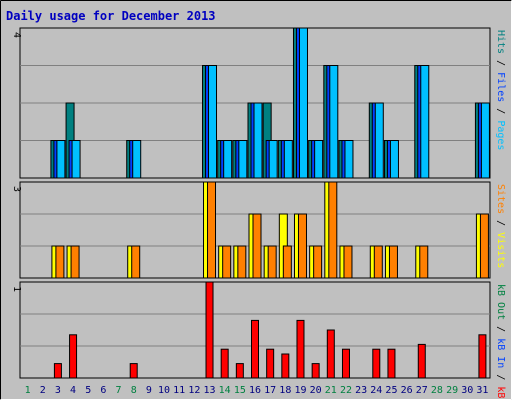 The width and height of the screenshot is (512, 400). I want to click on axis-label-part: Sites, so click(500, 199).